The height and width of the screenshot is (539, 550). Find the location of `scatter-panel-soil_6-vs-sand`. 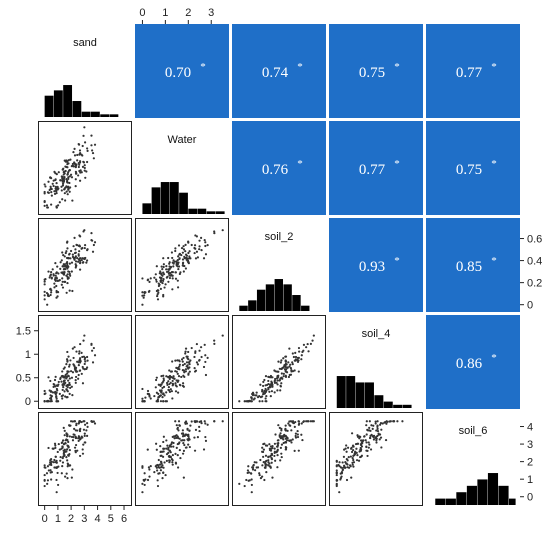

scatter-panel-soil_6-vs-sand is located at coordinates (70, 457).